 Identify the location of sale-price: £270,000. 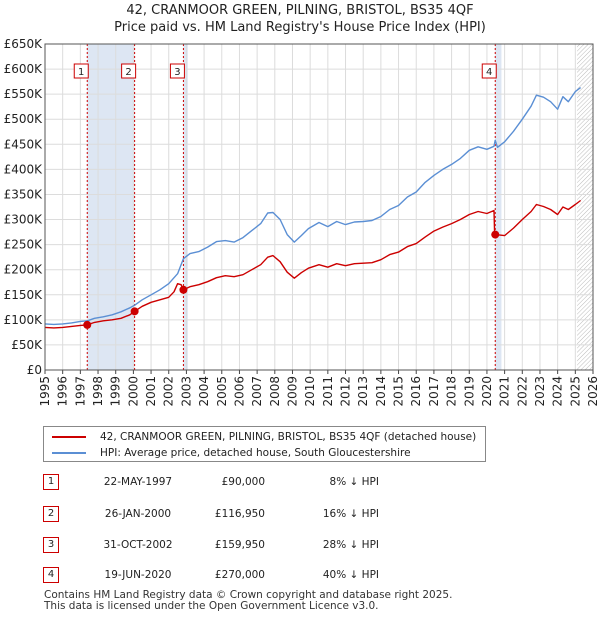
(239, 575).